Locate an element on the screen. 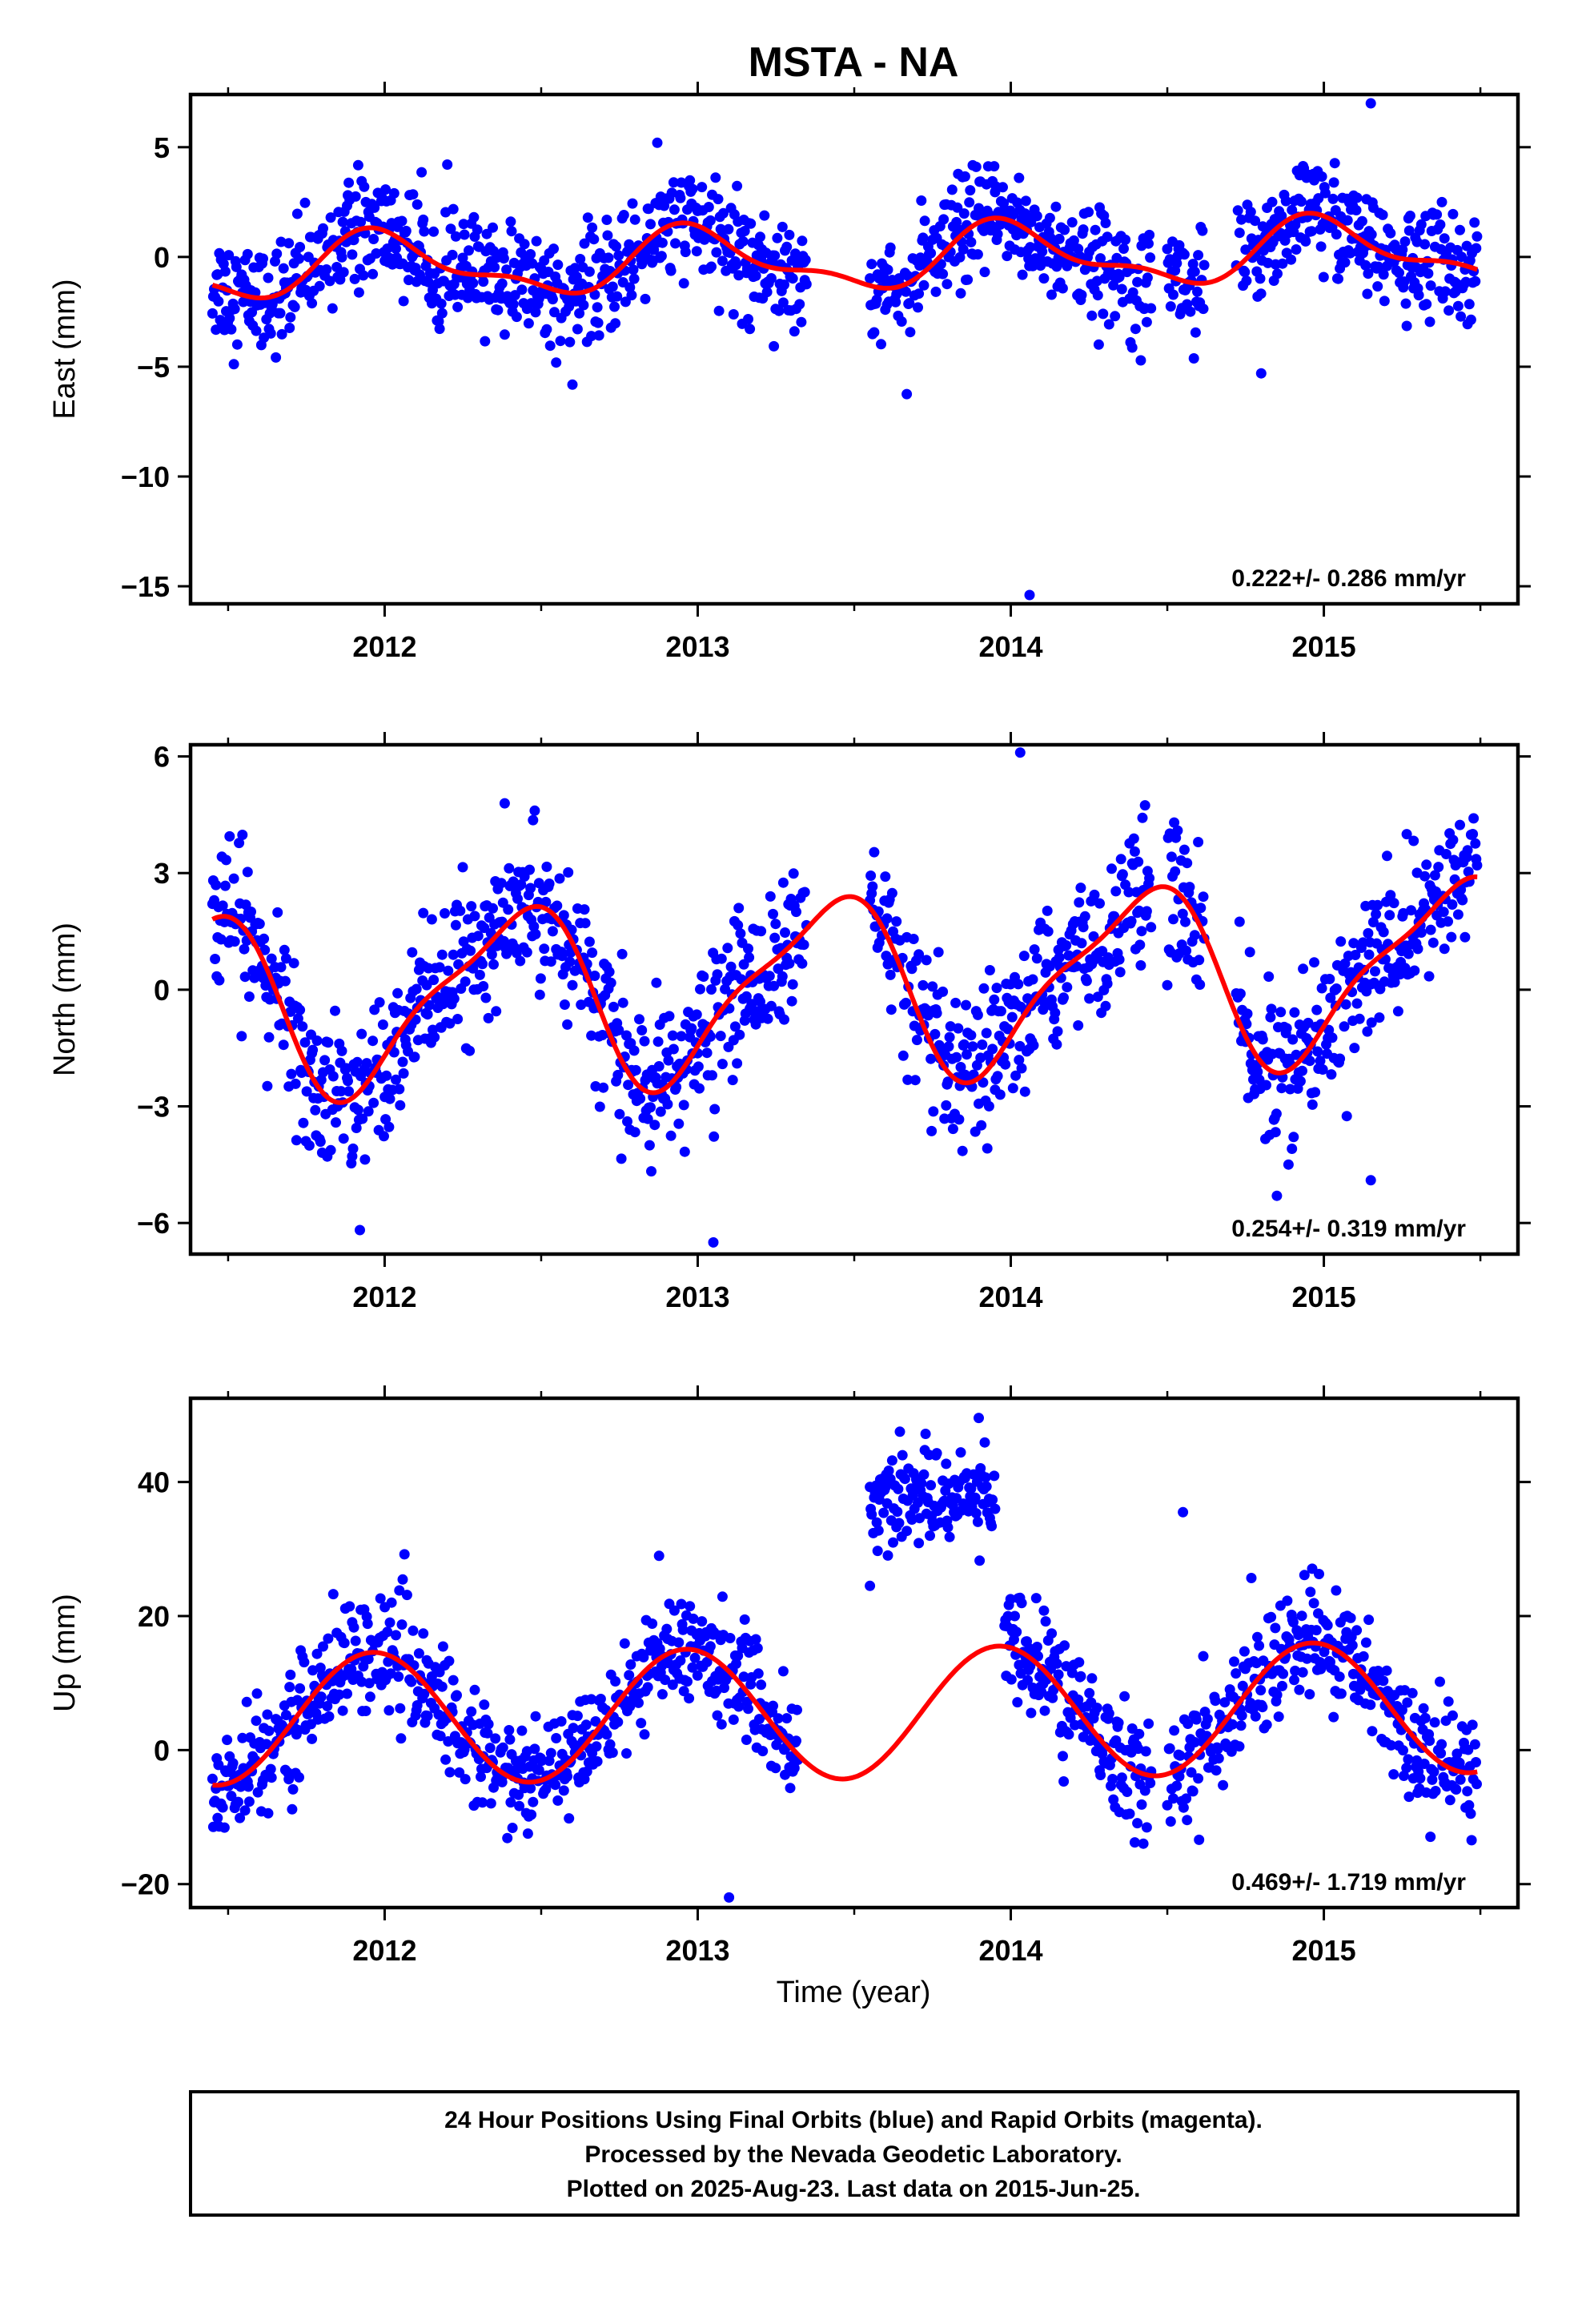 The image size is (1582, 2324). y-tick-label: 6 is located at coordinates (162, 757).